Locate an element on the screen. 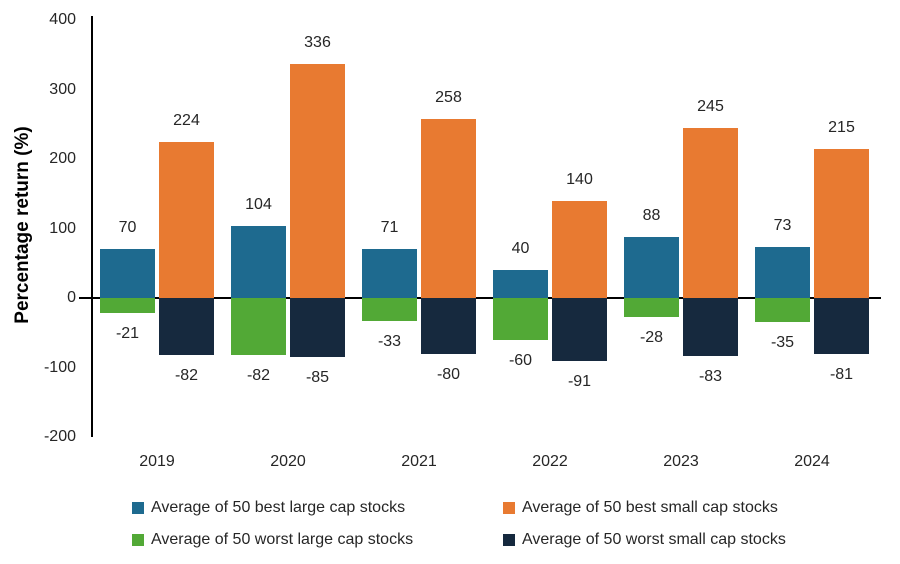  legend-item: Average of 50 best large cap stocks is located at coordinates (269, 507).